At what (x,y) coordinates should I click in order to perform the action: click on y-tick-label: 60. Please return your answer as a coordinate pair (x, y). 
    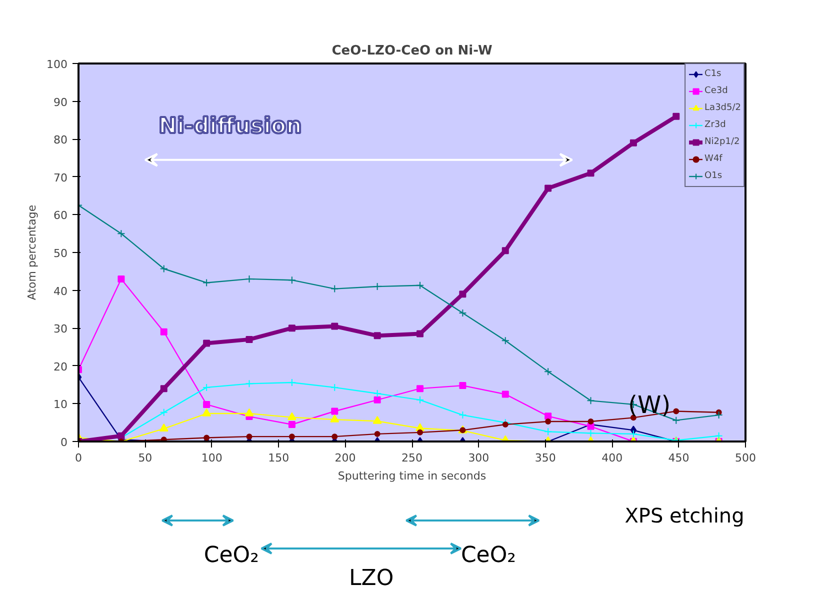
    Looking at the image, I should click on (61, 215).